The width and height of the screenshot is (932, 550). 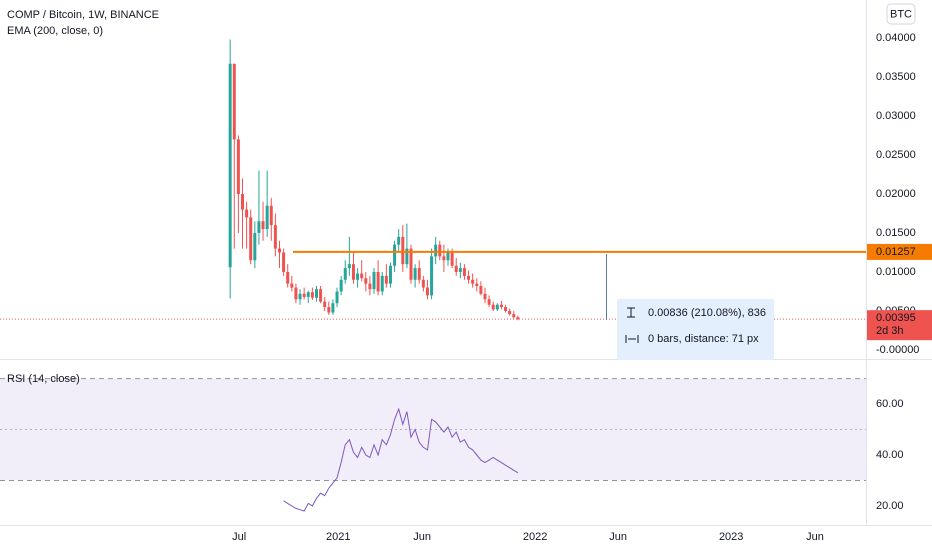 I want to click on y-tick-label: 0.01000, so click(x=896, y=272).